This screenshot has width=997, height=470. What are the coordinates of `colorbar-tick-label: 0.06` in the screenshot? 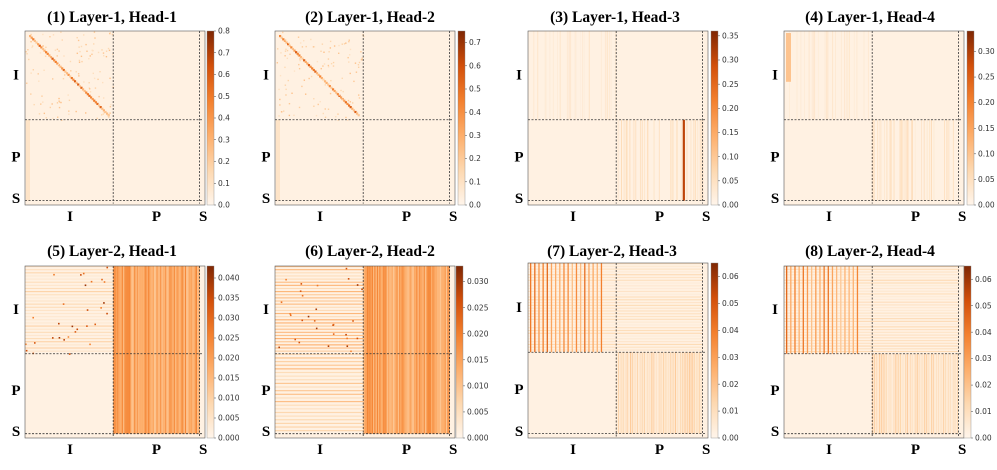 It's located at (983, 279).